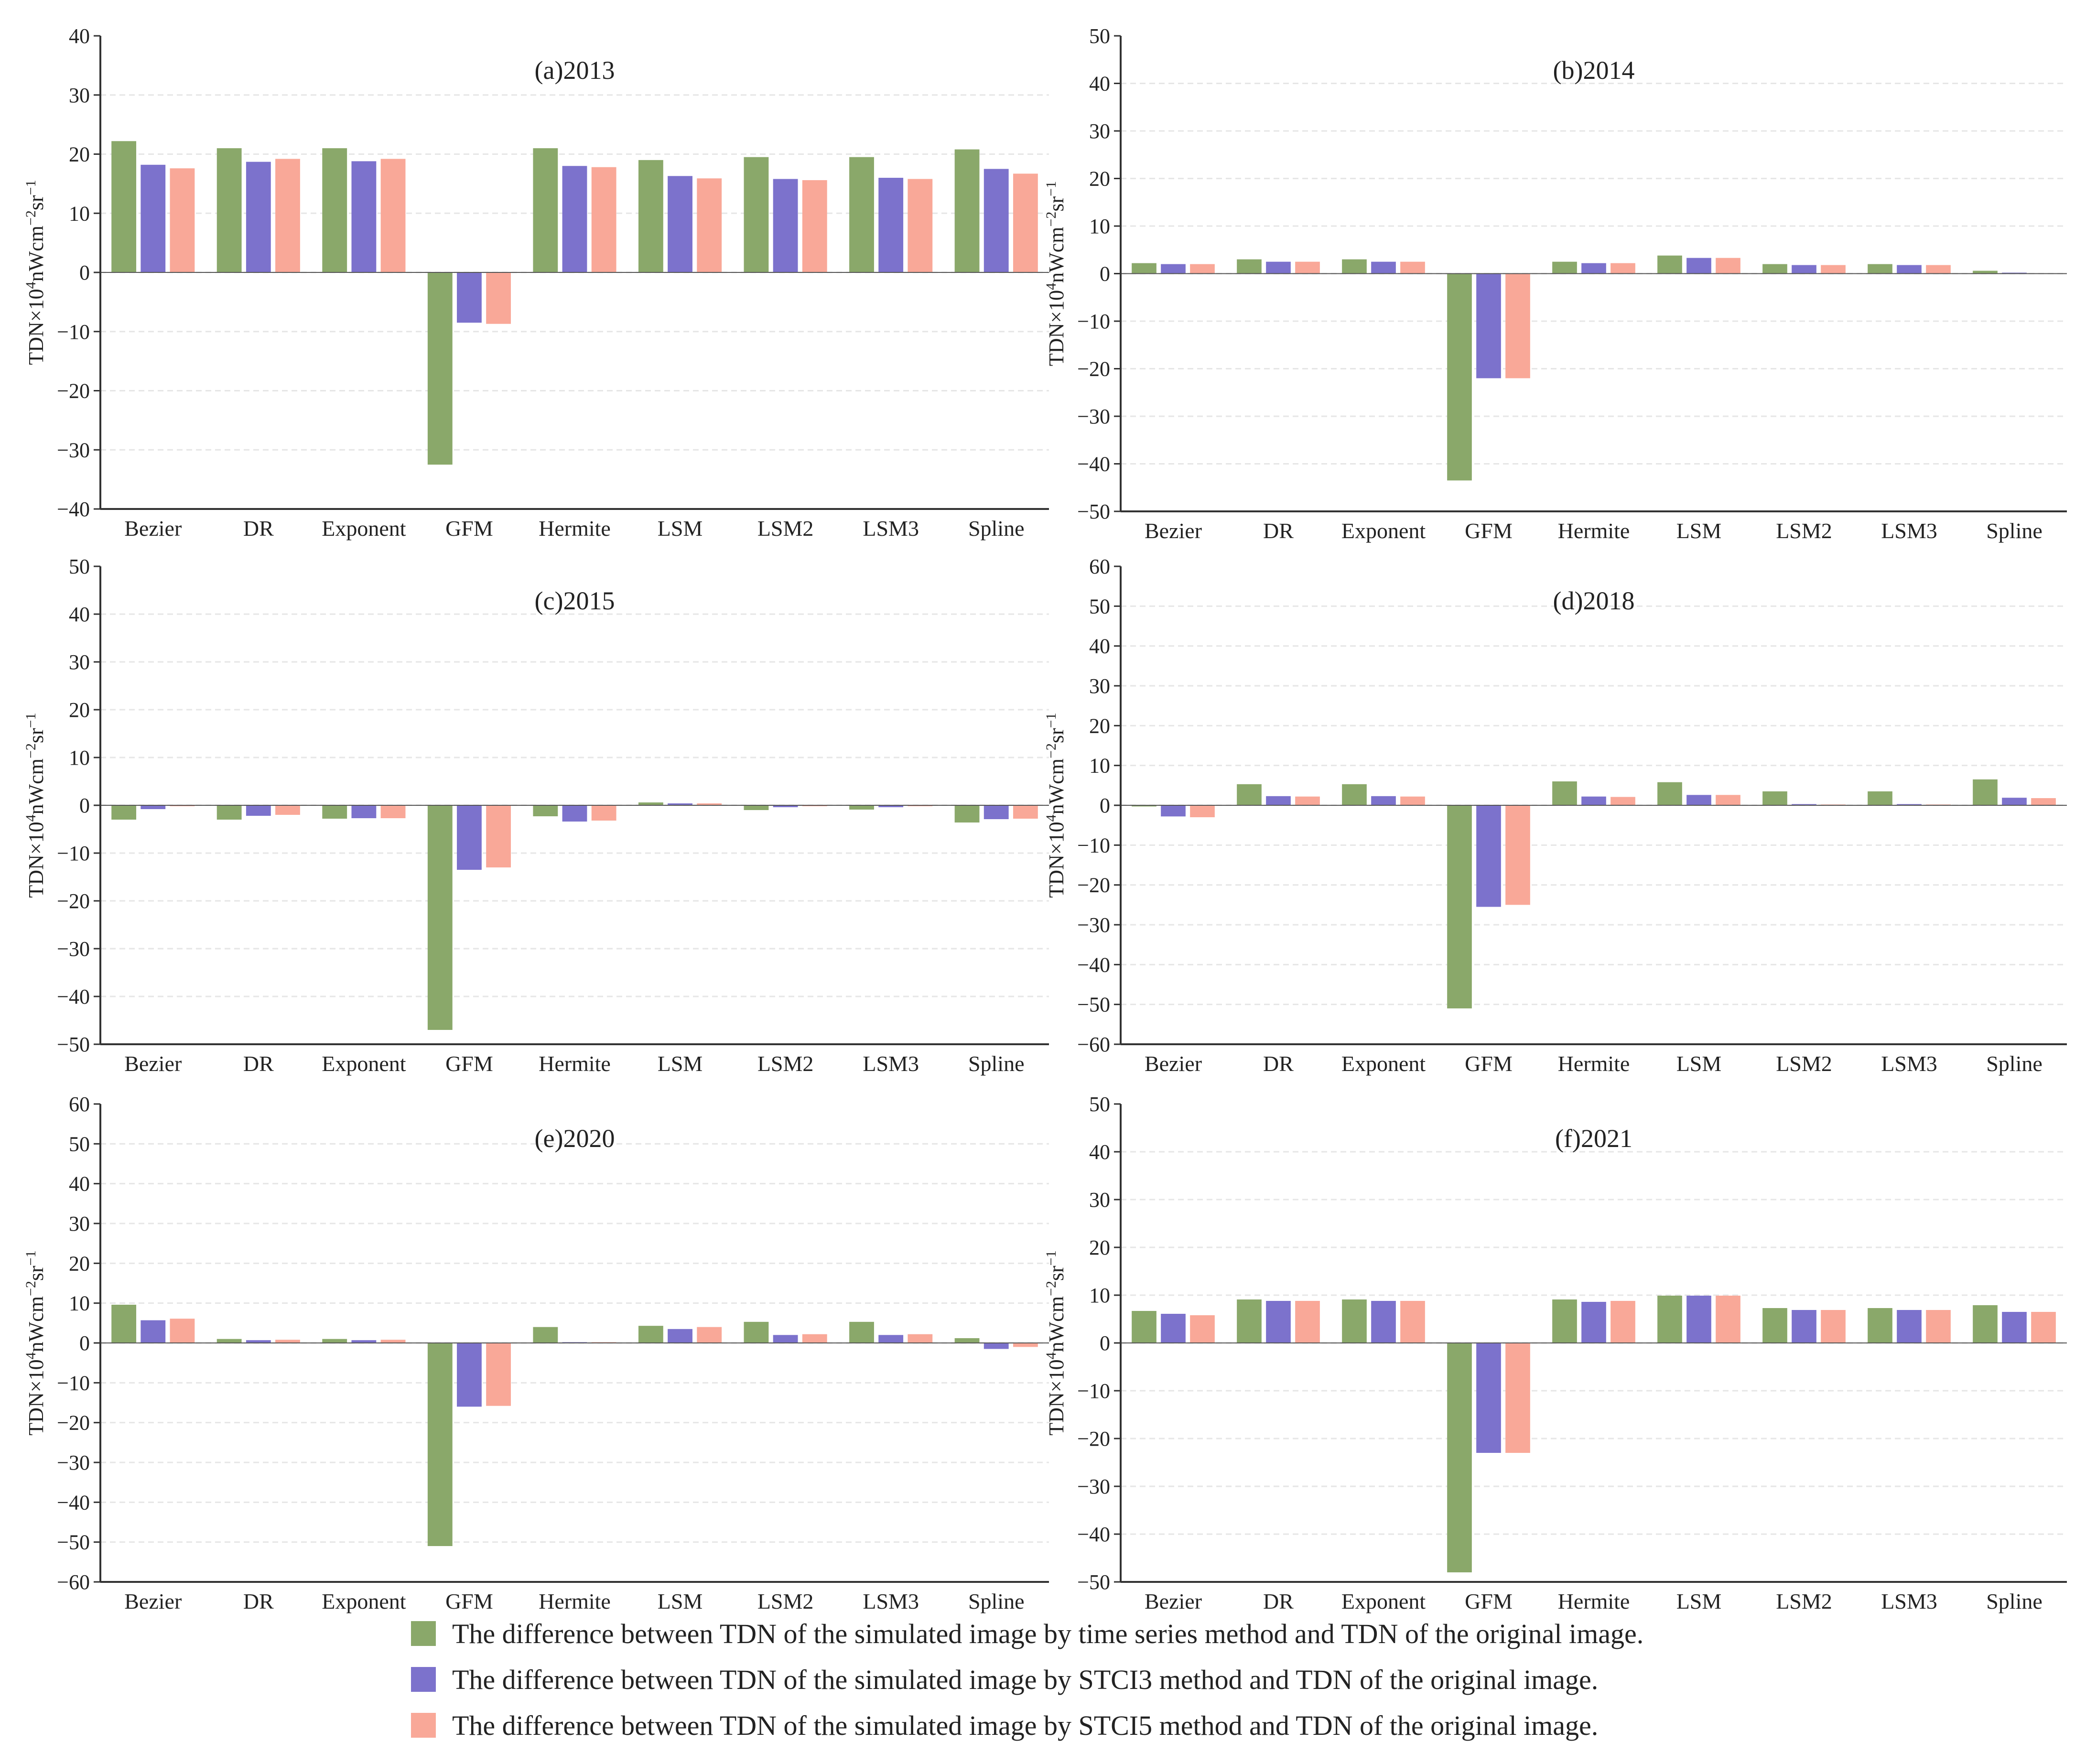 This screenshot has height=1764, width=2086. I want to click on legend-swatch-stci3, so click(423, 1679).